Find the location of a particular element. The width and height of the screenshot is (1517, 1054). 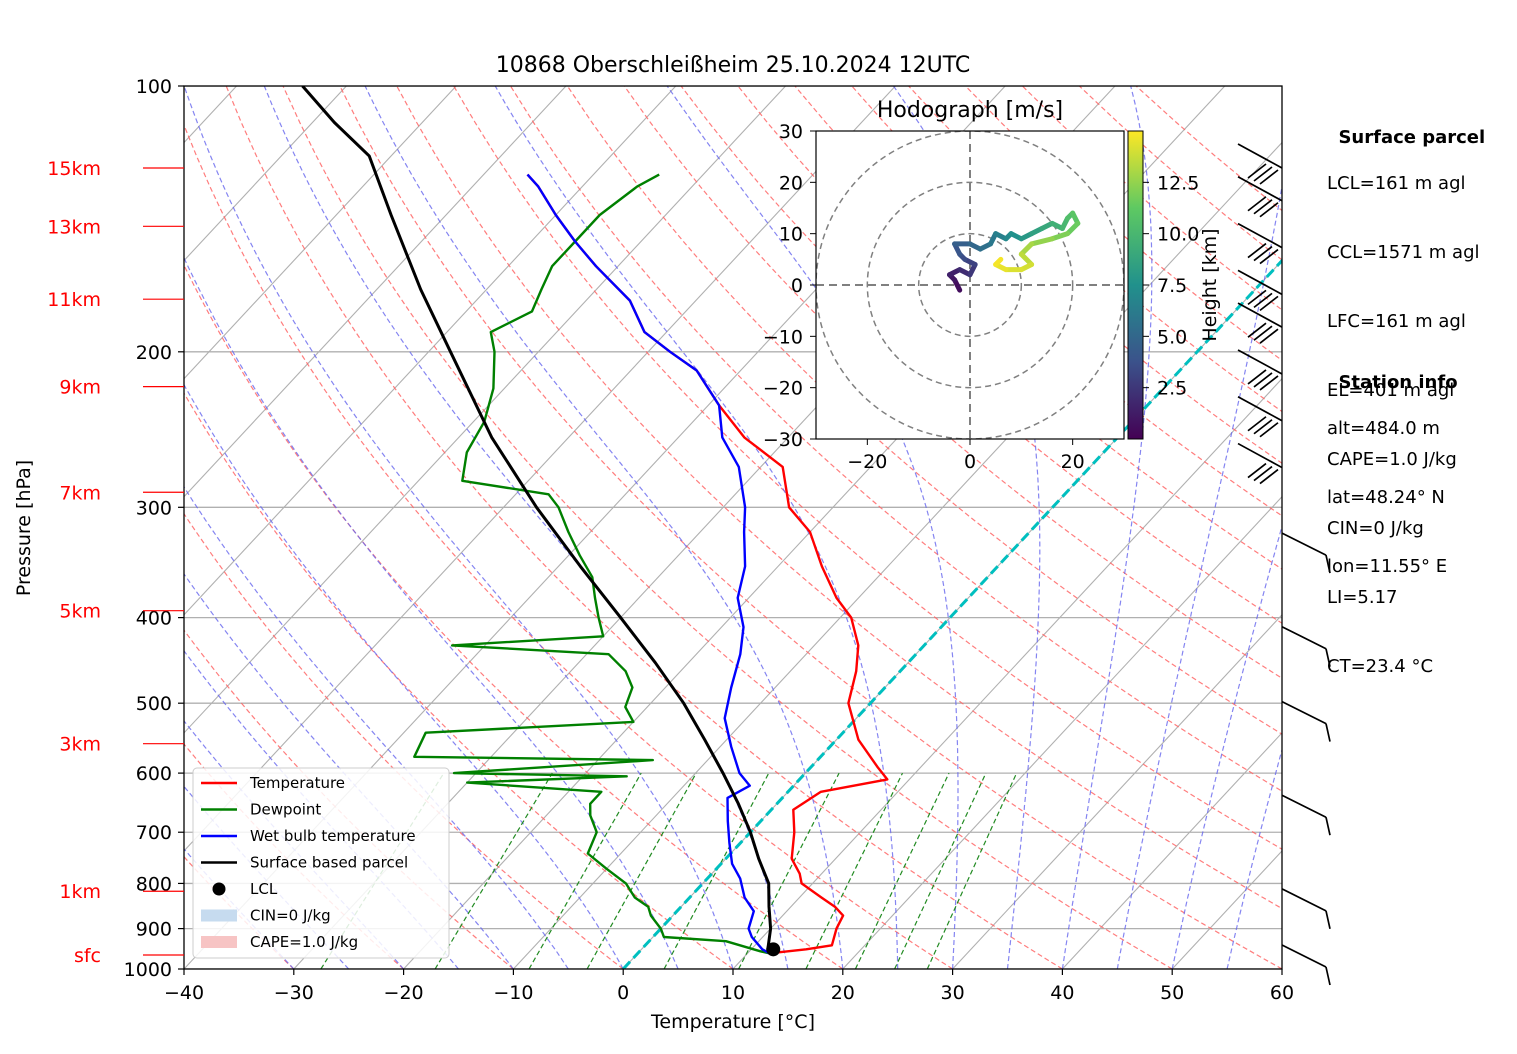

colorbar-tick-label: 7.5 is located at coordinates (1172, 286).